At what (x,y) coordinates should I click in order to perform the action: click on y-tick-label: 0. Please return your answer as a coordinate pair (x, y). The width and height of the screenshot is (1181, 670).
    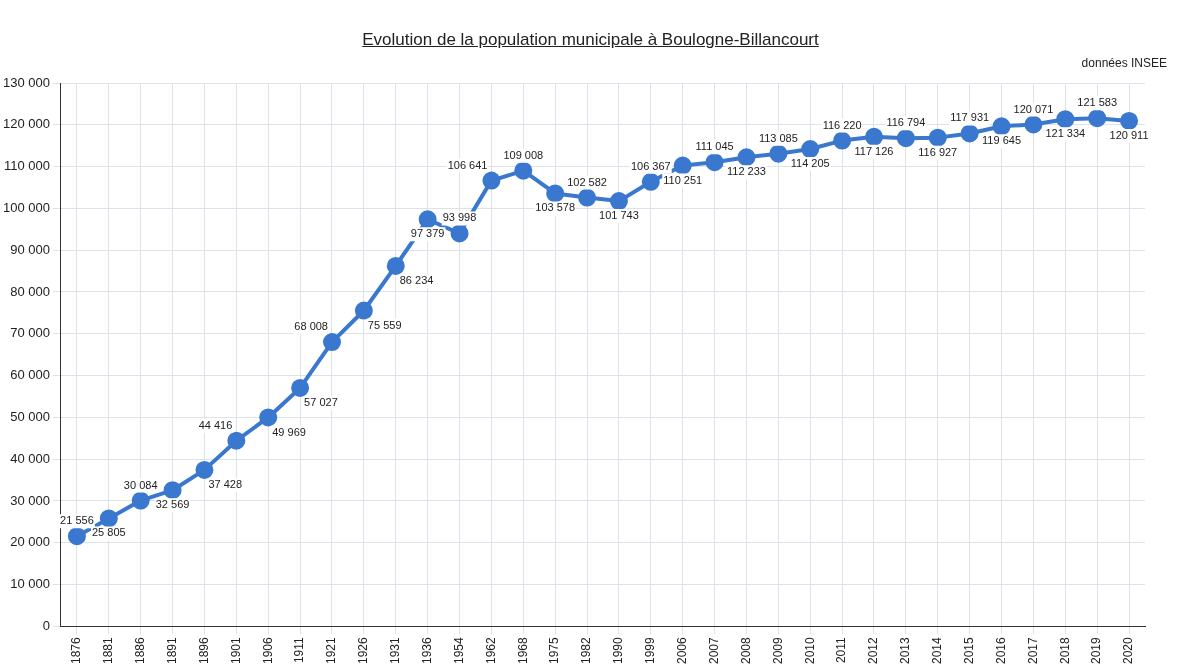
    Looking at the image, I should click on (46, 625).